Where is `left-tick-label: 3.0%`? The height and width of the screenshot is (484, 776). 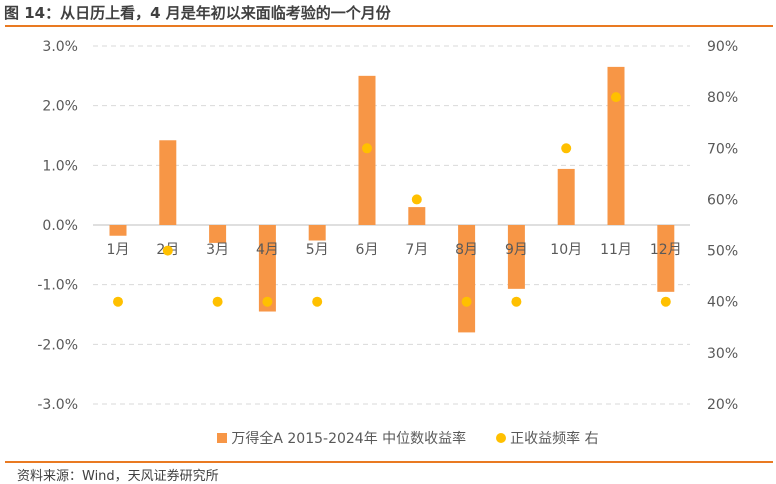 left-tick-label: 3.0% is located at coordinates (60, 47).